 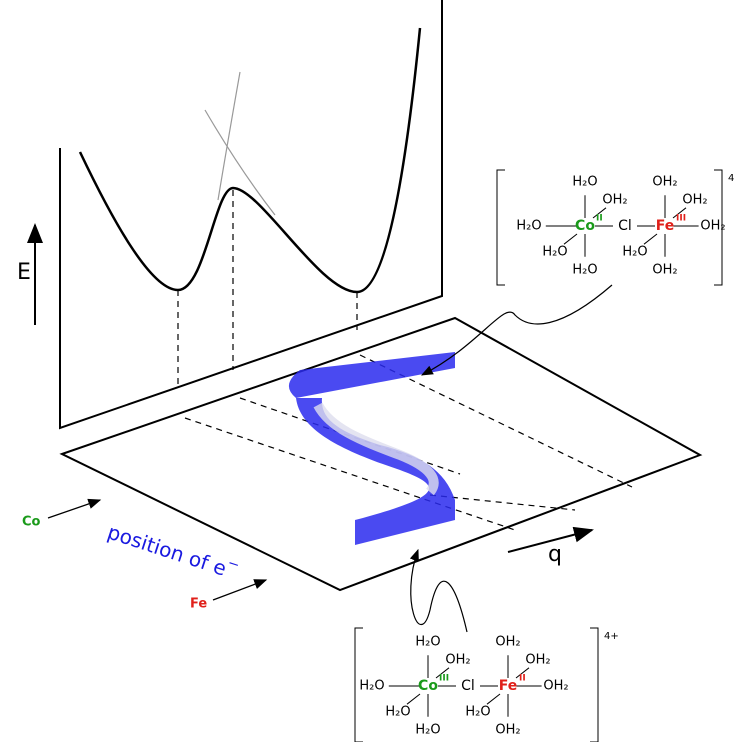 I want to click on superscript: −, so click(x=233, y=564).